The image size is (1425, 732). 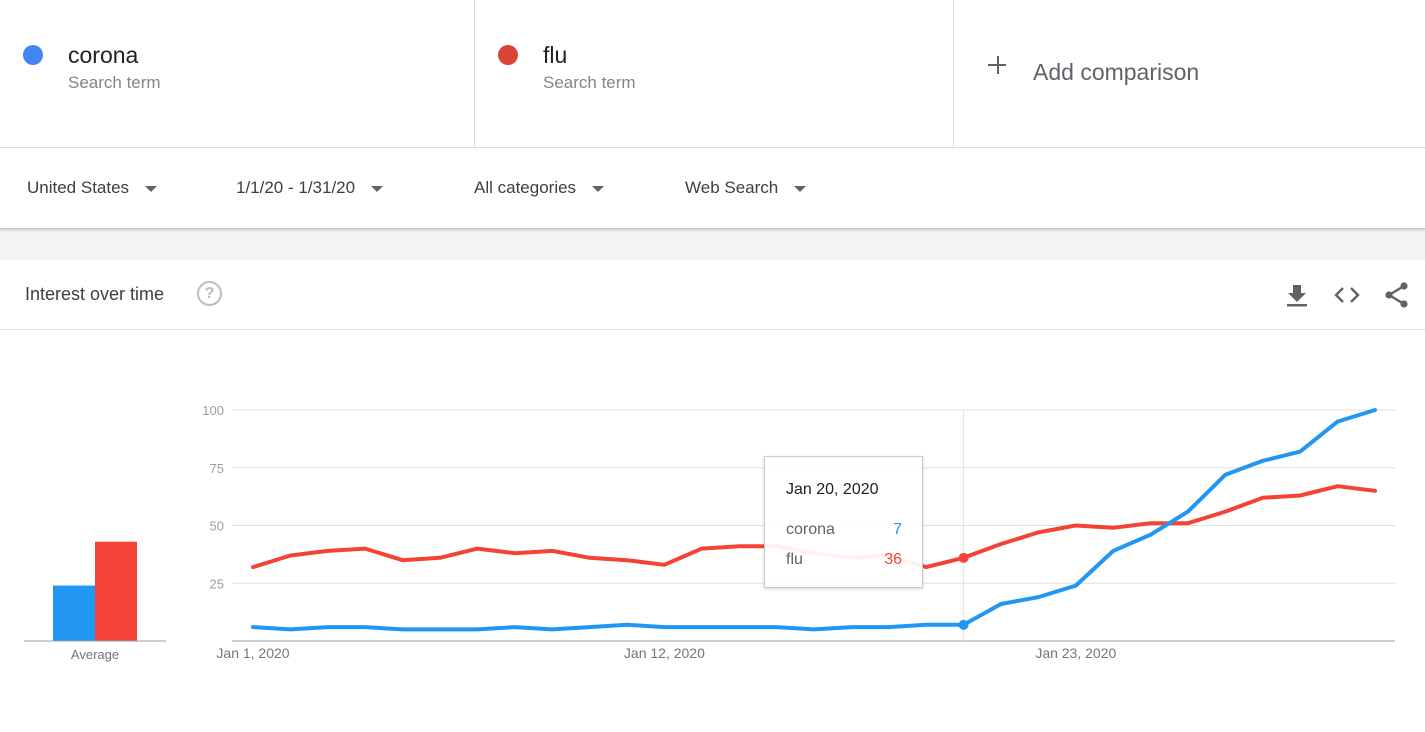 I want to click on tooltip-row-corona: corona 7, so click(x=844, y=530).